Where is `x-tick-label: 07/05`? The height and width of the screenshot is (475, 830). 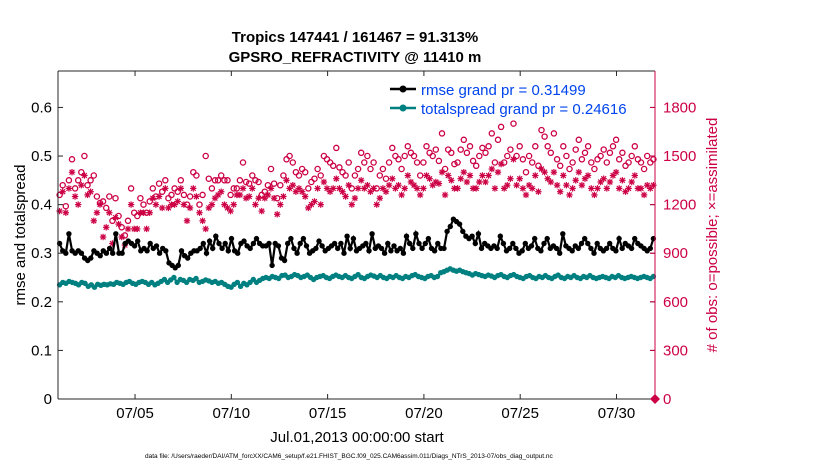 x-tick-label: 07/05 is located at coordinates (135, 413).